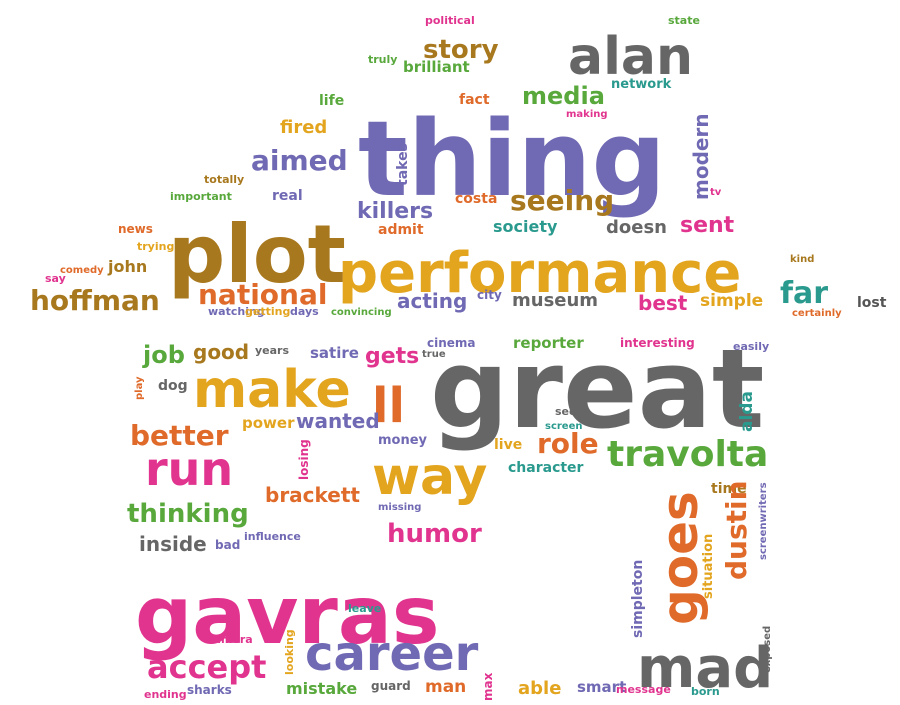  Describe the element at coordinates (173, 386) in the screenshot. I see `word-dog: dog` at that location.